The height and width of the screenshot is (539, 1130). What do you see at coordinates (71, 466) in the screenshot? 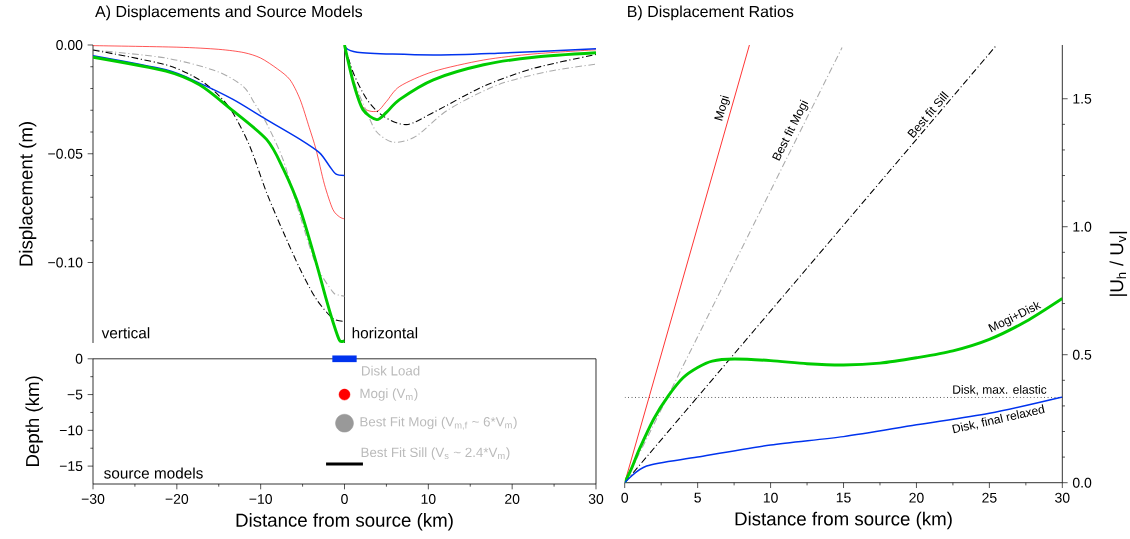
I see `y-tick-label: −15` at bounding box center [71, 466].